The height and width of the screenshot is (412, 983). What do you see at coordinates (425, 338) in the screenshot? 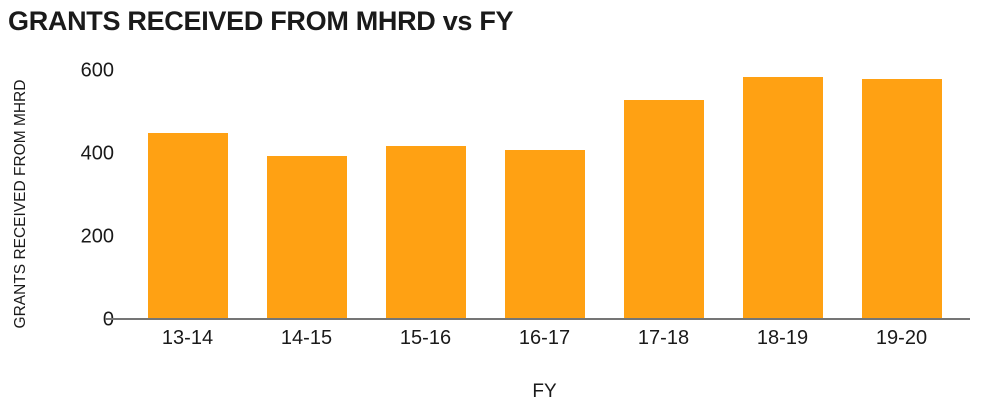
I see `x-tick-label-15-16: 15-16` at bounding box center [425, 338].